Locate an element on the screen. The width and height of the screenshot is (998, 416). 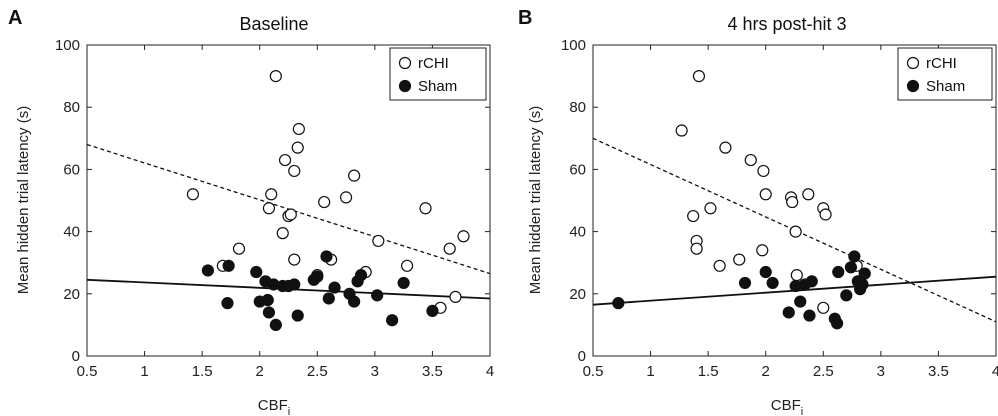
y-tick-label: 100 is located at coordinates (67, 45).